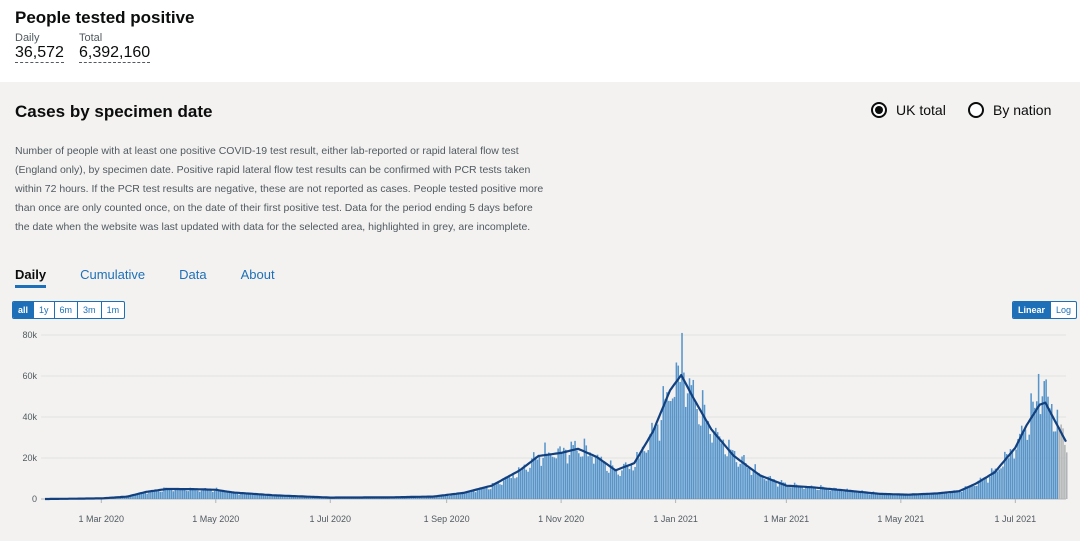 This screenshot has height=541, width=1080. I want to click on radio-uk-total: UK total, so click(908, 110).